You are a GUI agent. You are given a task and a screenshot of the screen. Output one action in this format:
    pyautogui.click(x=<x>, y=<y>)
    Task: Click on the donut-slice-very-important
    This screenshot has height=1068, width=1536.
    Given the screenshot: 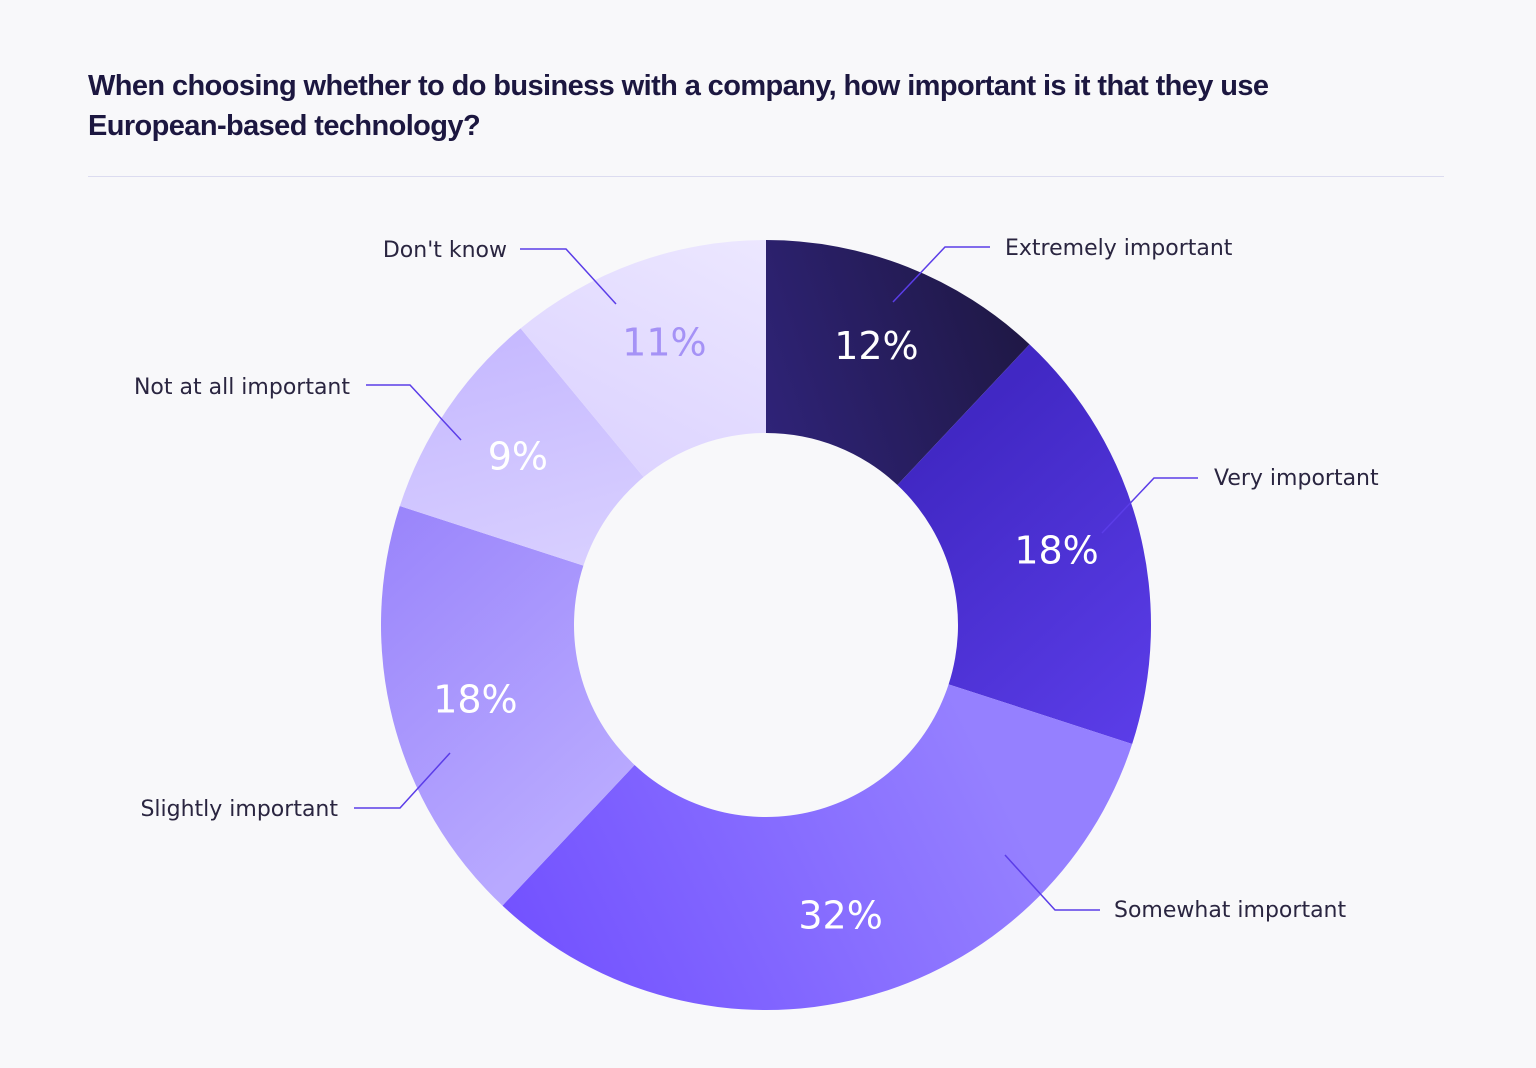 What is the action you would take?
    pyautogui.click(x=1024, y=544)
    